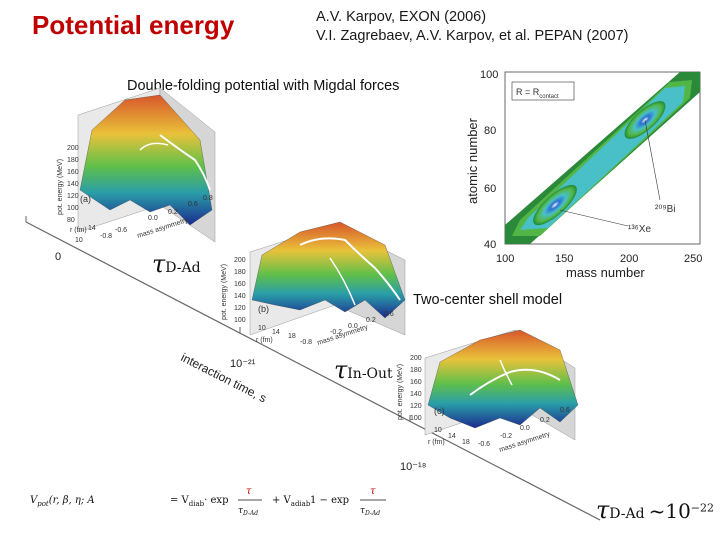  What do you see at coordinates (133, 25) in the screenshot?
I see `page-title: Potential energy` at bounding box center [133, 25].